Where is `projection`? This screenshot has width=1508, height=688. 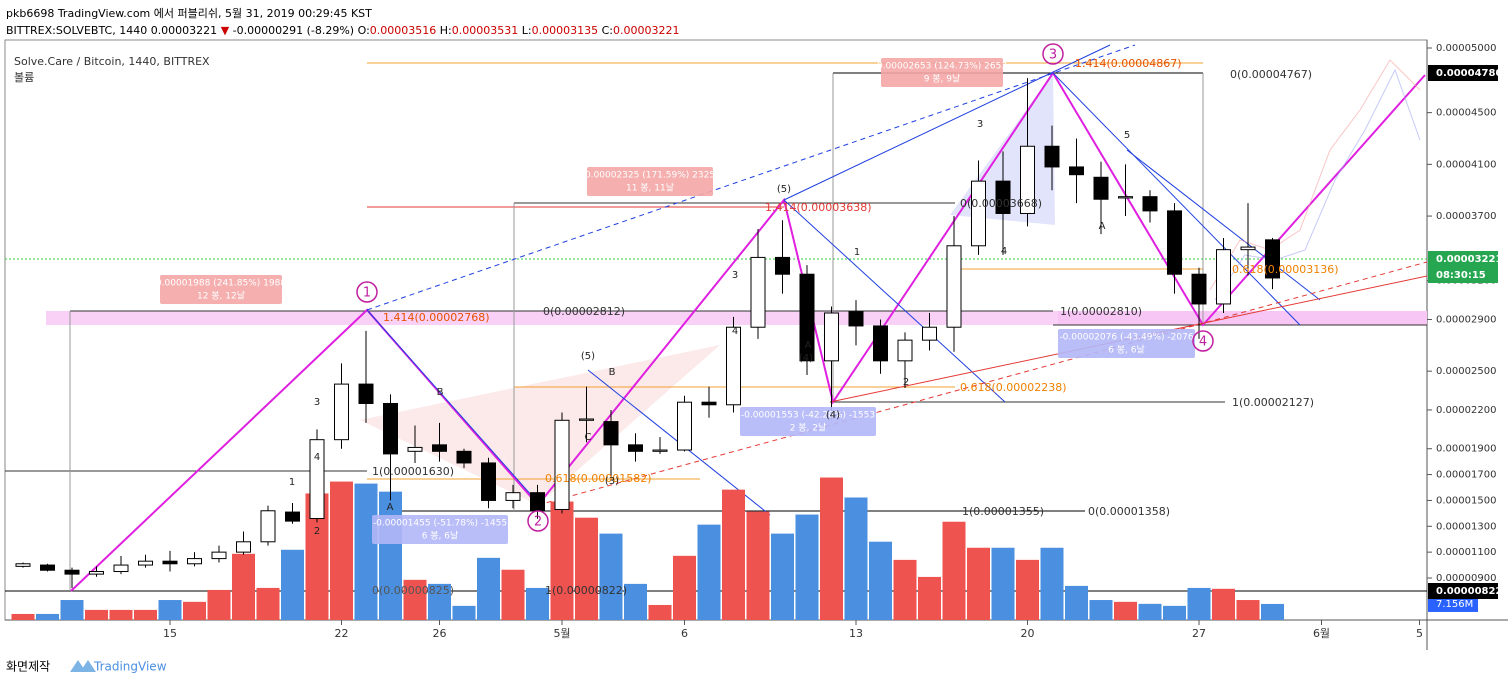 projection is located at coordinates (1317, 184).